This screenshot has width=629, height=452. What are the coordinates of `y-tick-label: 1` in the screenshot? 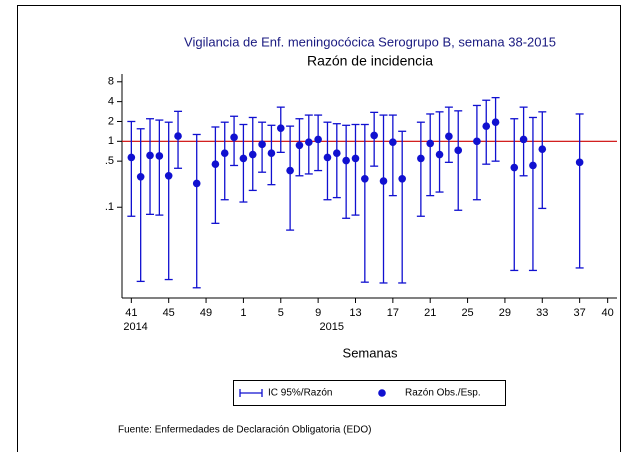 It's located at (111, 141).